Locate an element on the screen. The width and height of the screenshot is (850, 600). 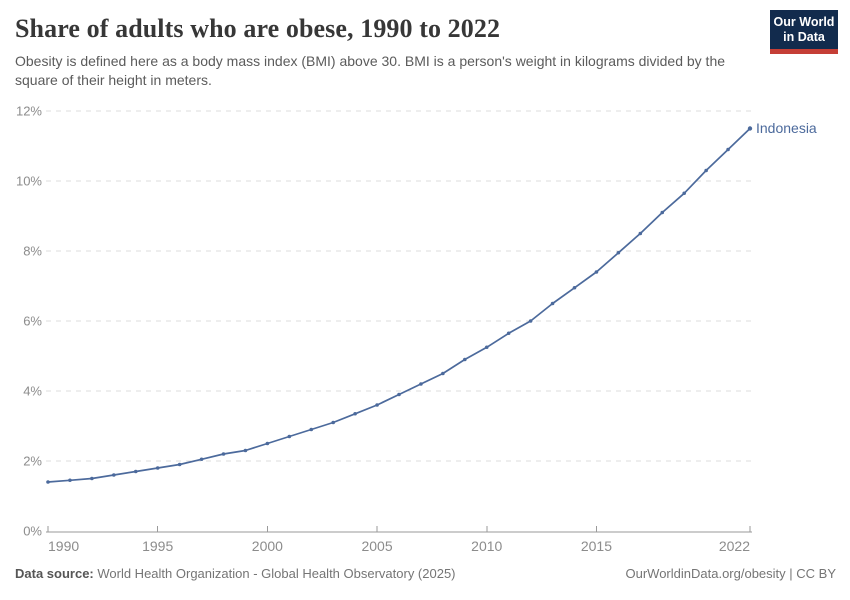
y-tick-label: 8% is located at coordinates (32, 251).